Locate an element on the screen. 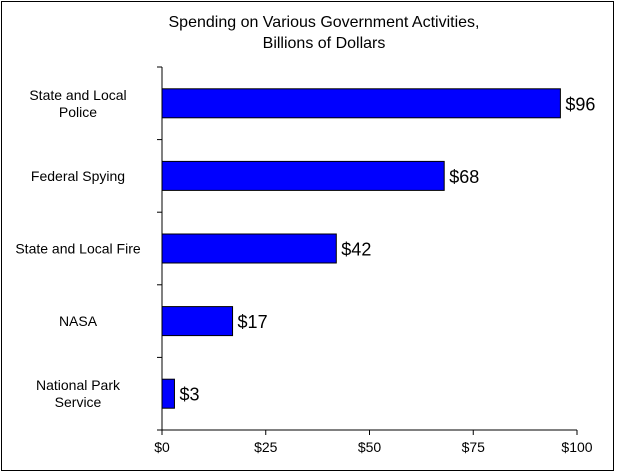  category-label: National Park is located at coordinates (78, 385).